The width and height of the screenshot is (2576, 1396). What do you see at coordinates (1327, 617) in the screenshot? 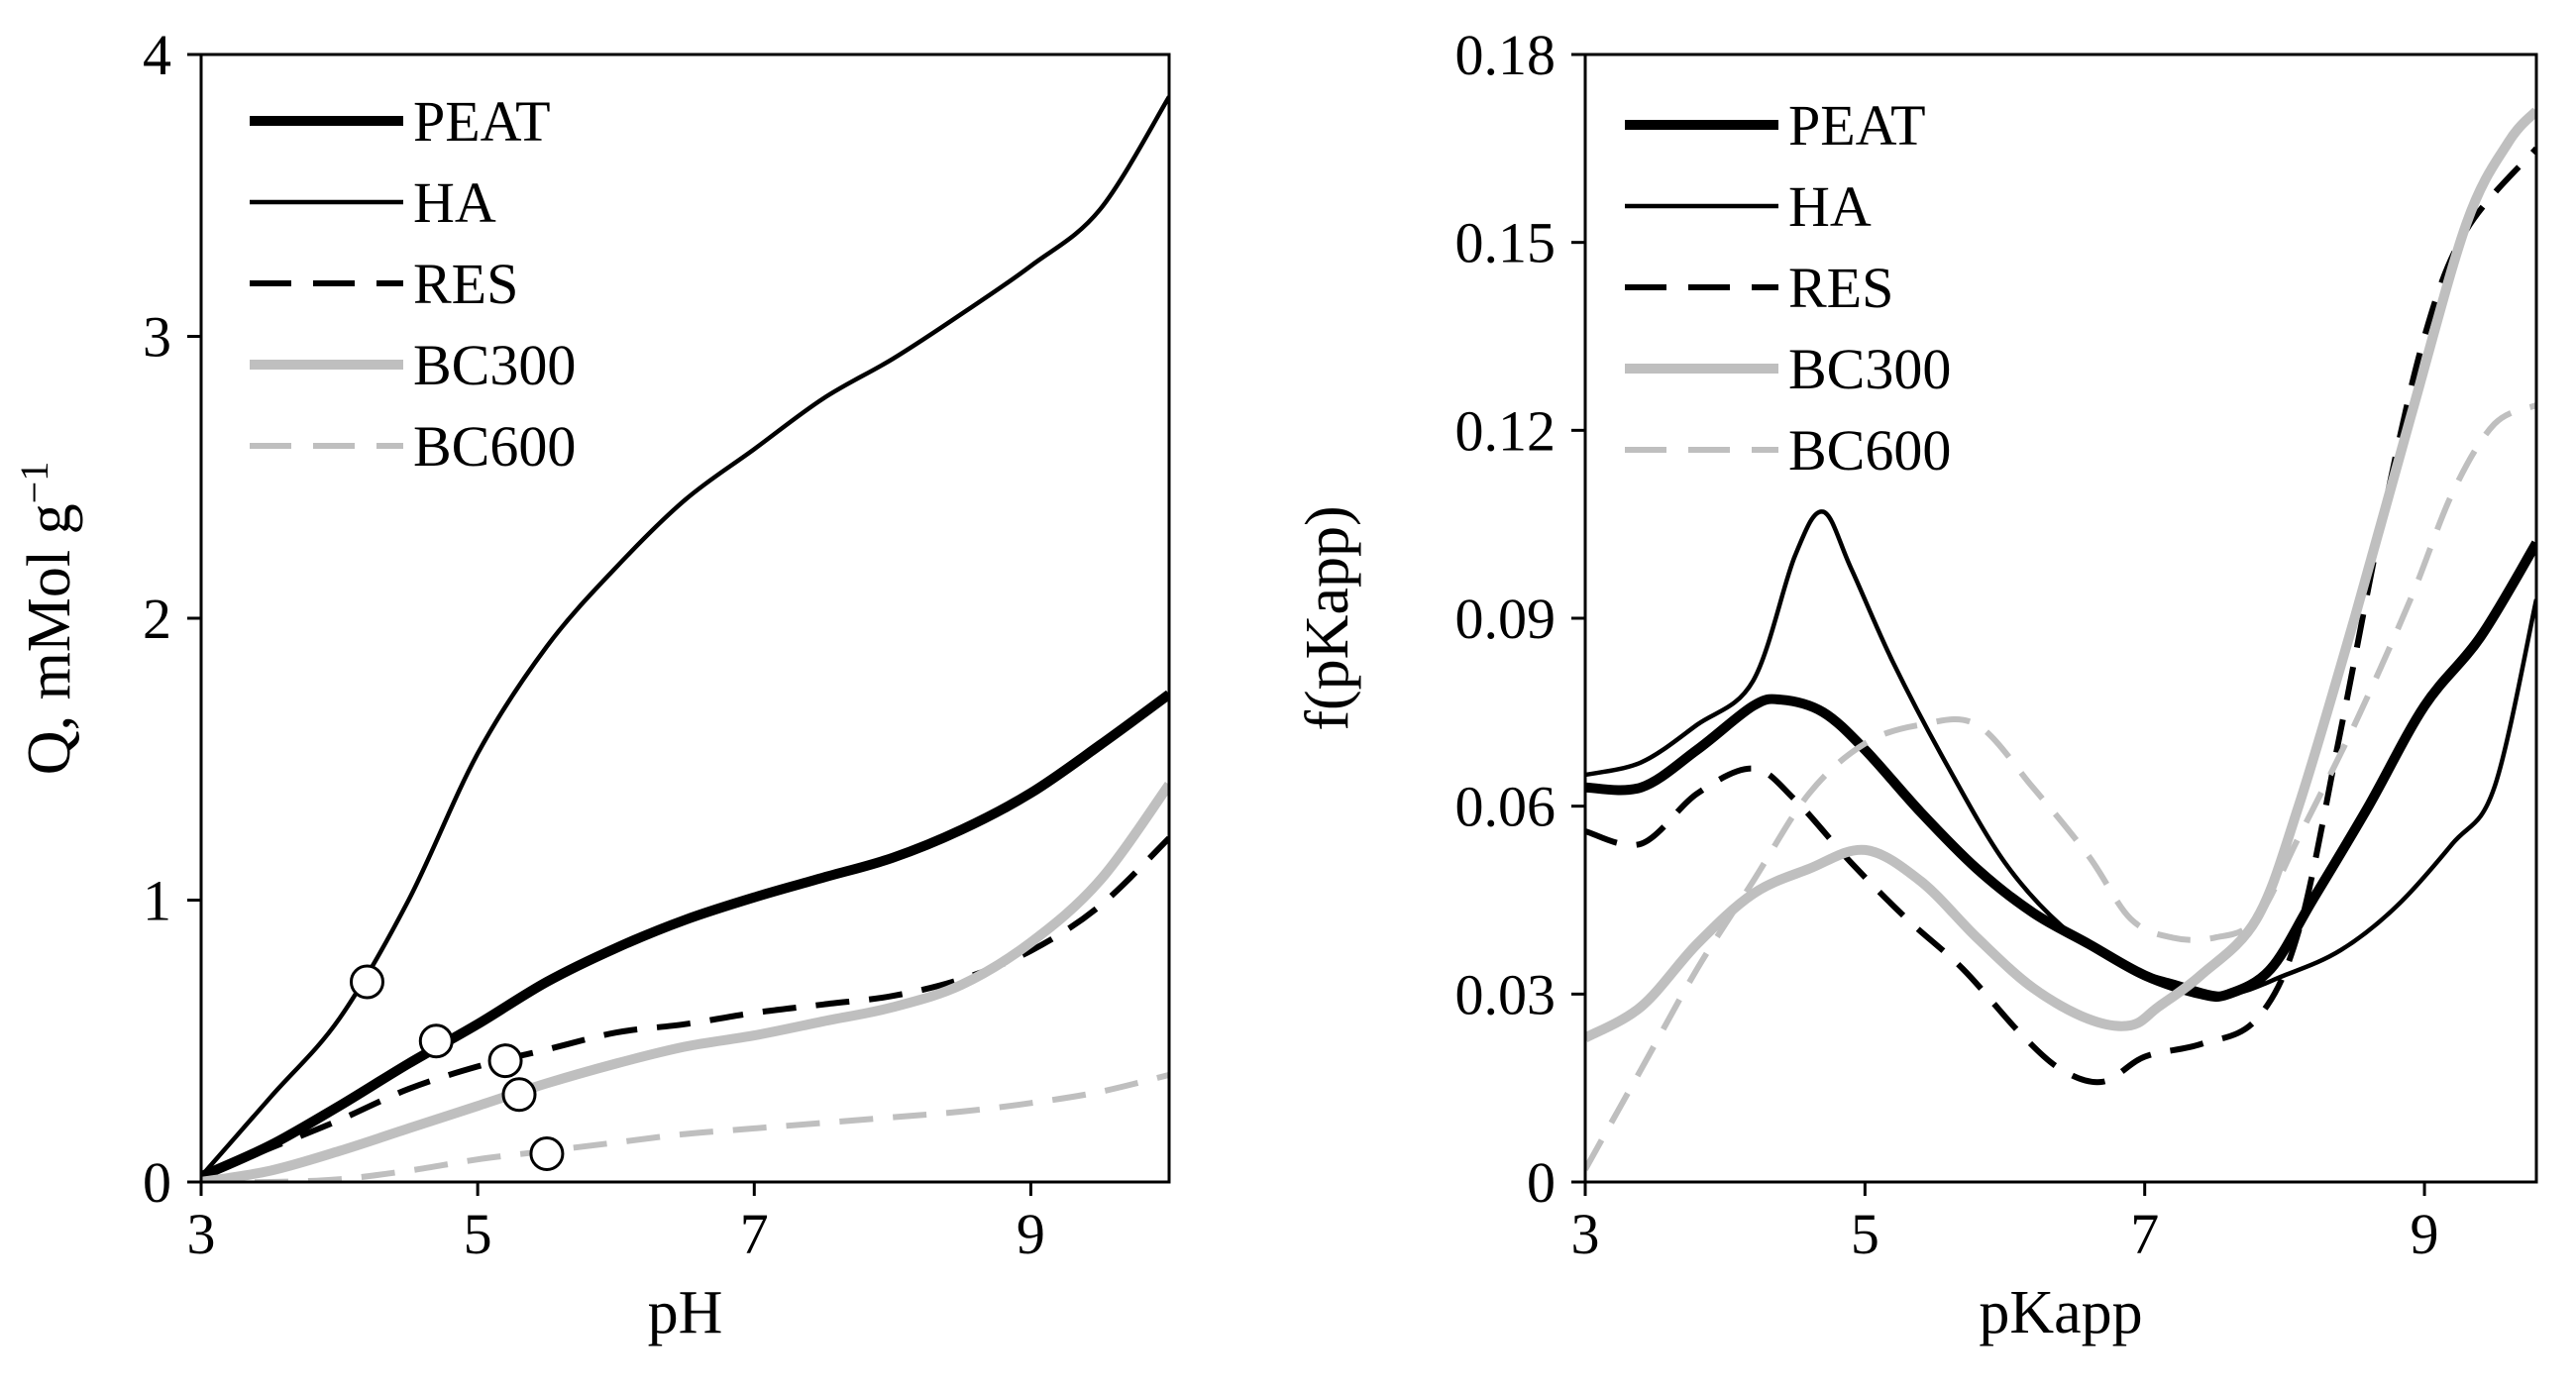
I see `y-axis-label: f(pKapp)` at bounding box center [1327, 617].